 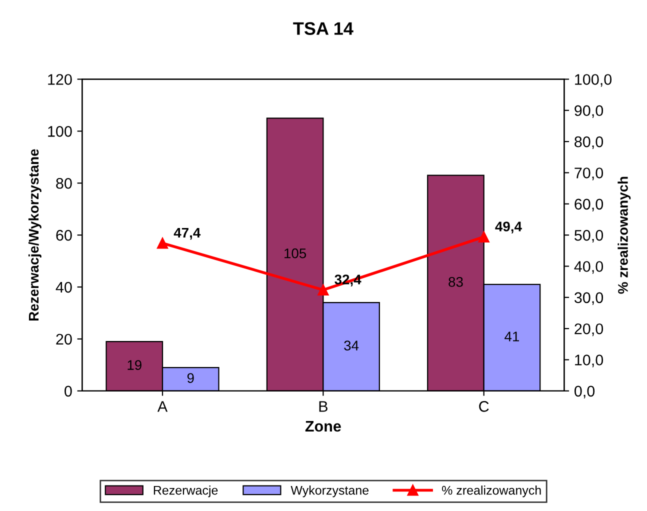 I want to click on data-label: 83, so click(x=455, y=282).